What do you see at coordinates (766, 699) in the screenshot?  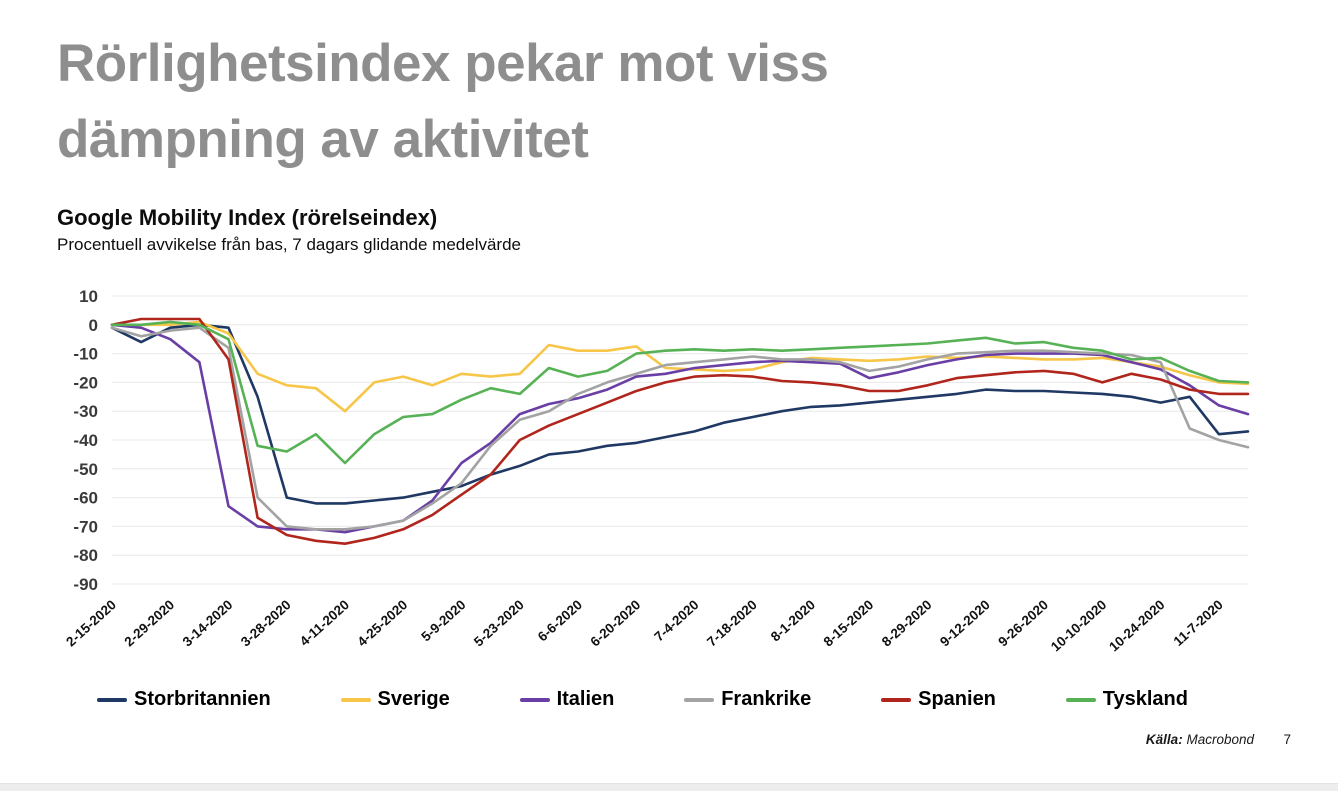 I see `legend-label: Frankrike` at bounding box center [766, 699].